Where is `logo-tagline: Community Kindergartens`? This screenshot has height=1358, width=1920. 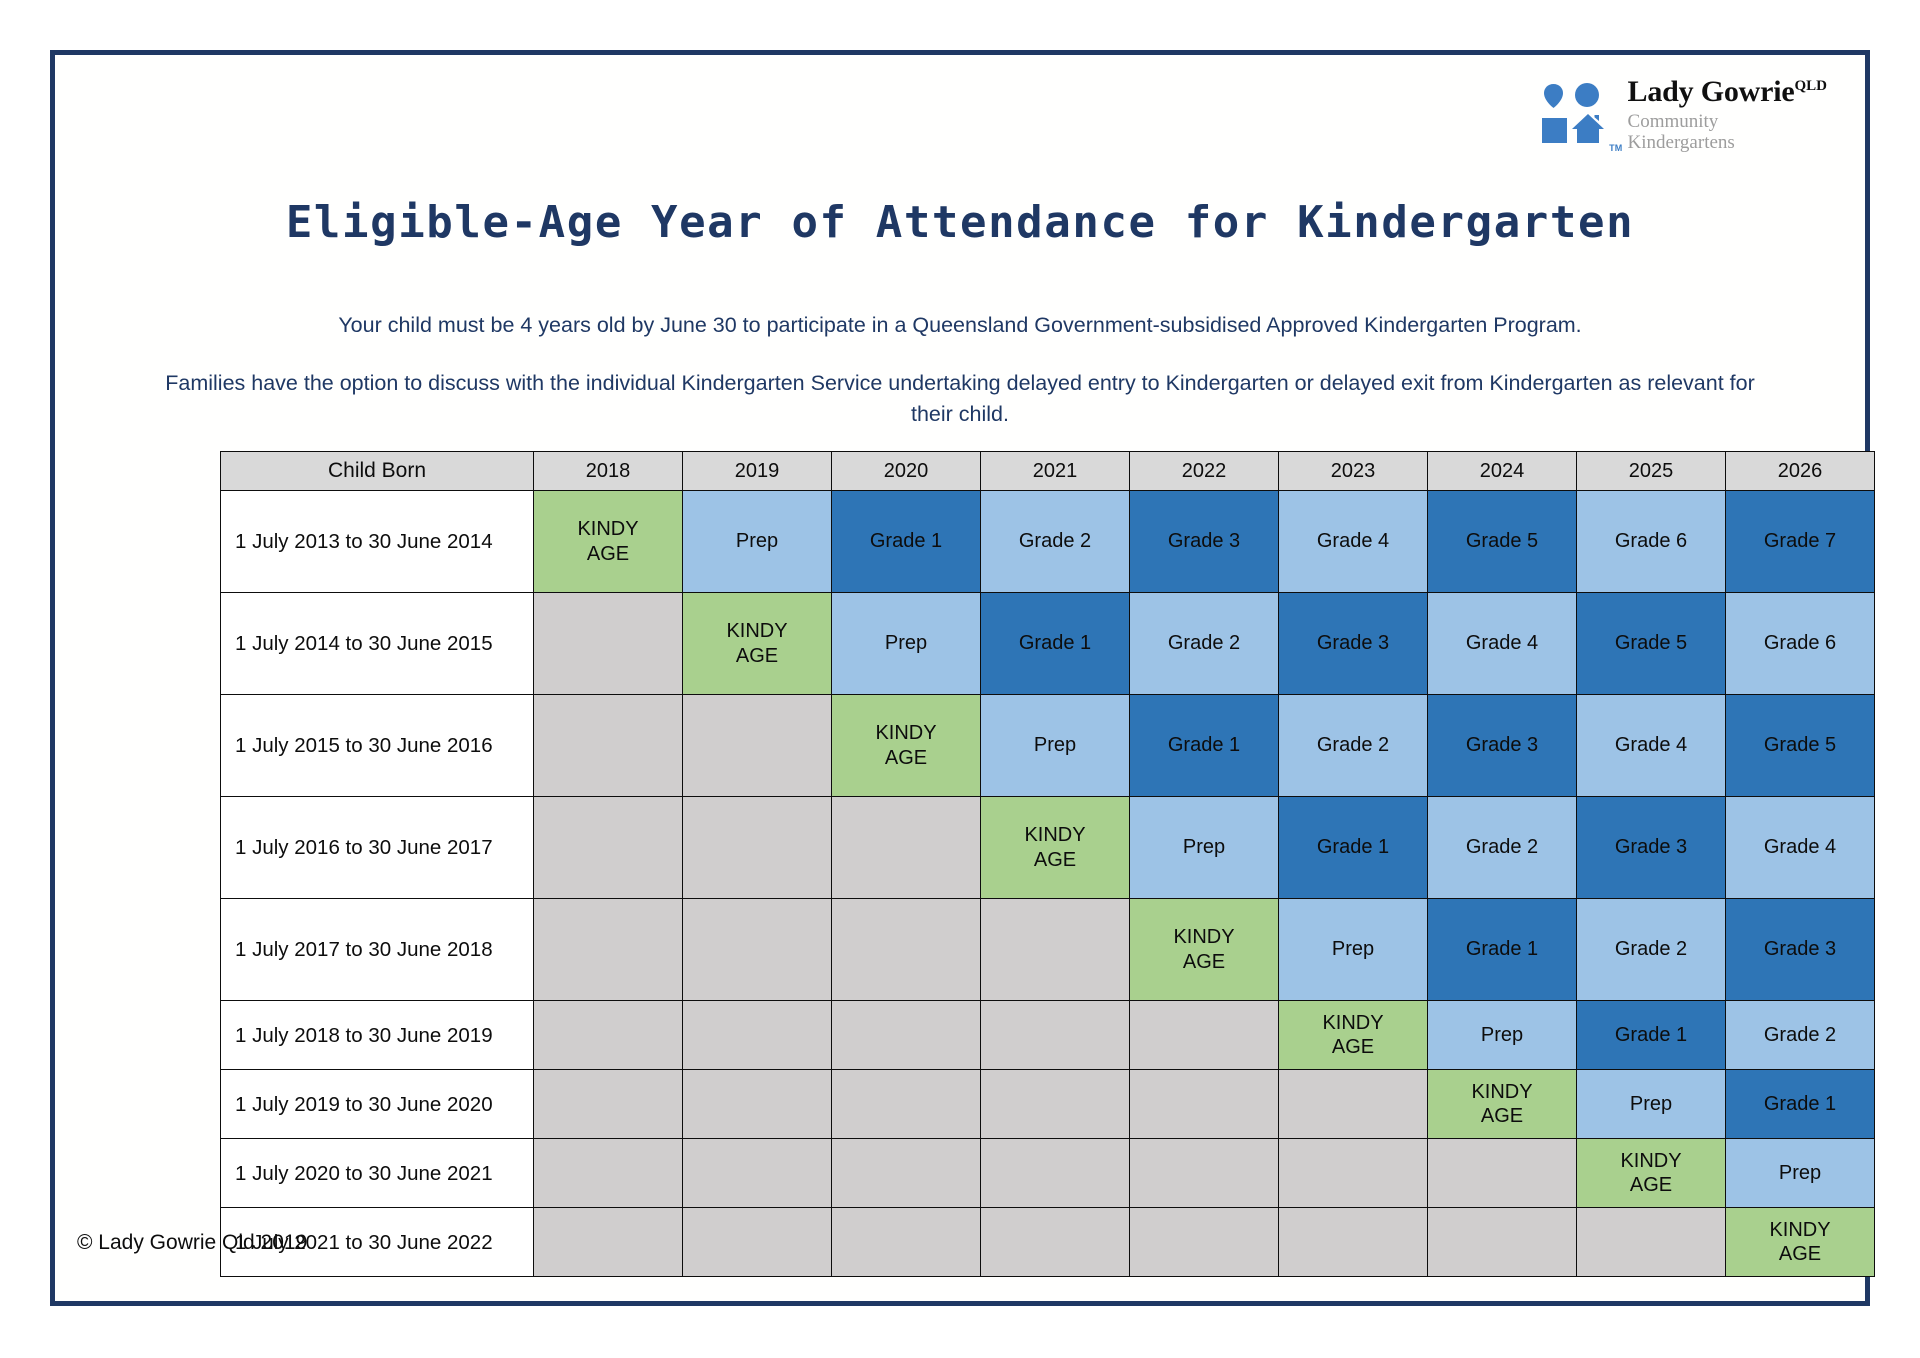
logo-tagline: Community Kindergartens is located at coordinates (1727, 132).